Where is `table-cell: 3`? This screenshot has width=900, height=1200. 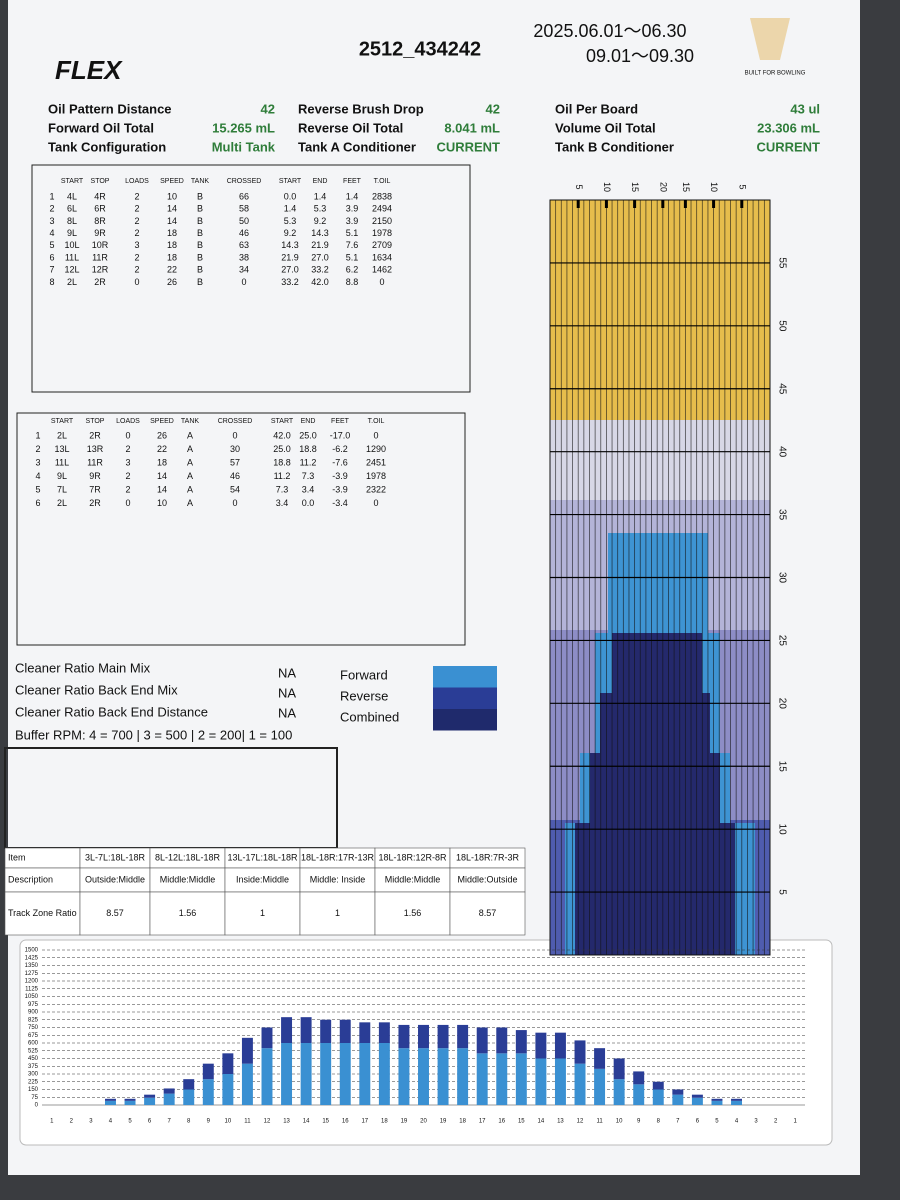
table-cell: 3 is located at coordinates (136, 245).